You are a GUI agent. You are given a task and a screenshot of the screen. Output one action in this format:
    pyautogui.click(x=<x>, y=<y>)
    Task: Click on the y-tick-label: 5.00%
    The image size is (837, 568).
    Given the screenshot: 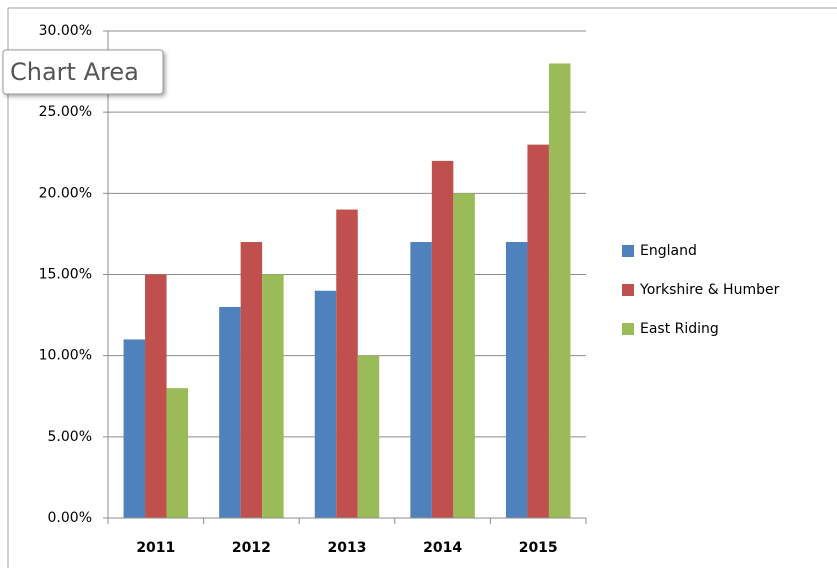 What is the action you would take?
    pyautogui.click(x=70, y=437)
    